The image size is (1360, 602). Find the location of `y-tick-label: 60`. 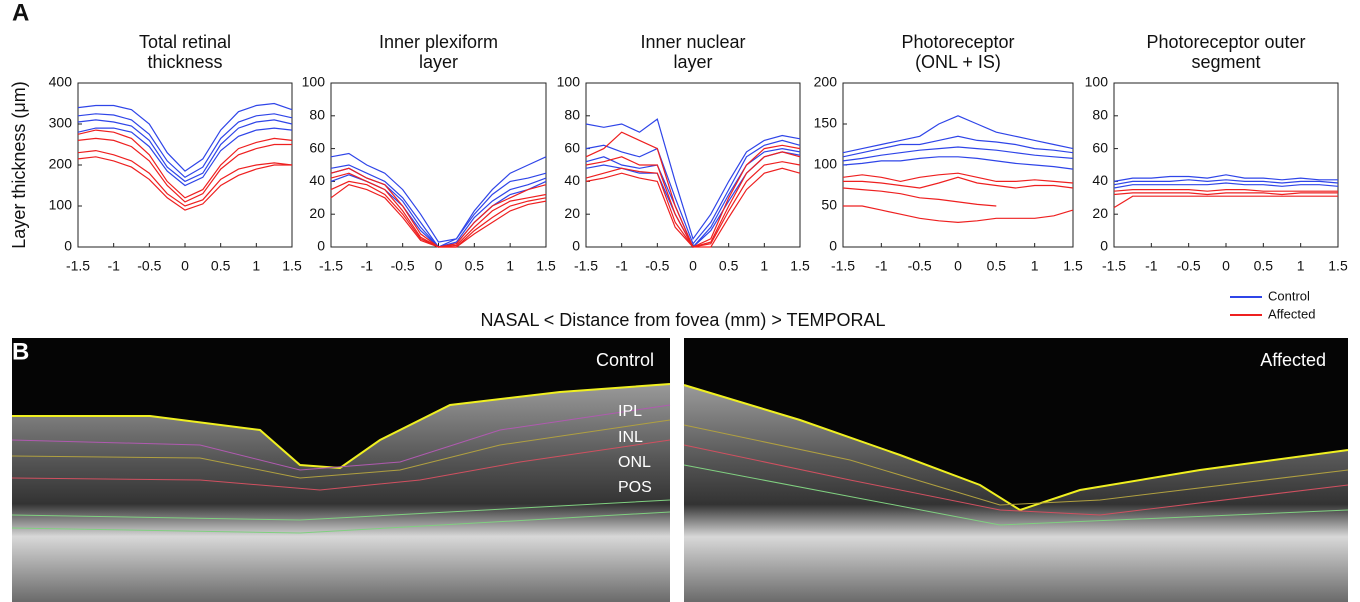

y-tick-label: 60 is located at coordinates (317, 147).